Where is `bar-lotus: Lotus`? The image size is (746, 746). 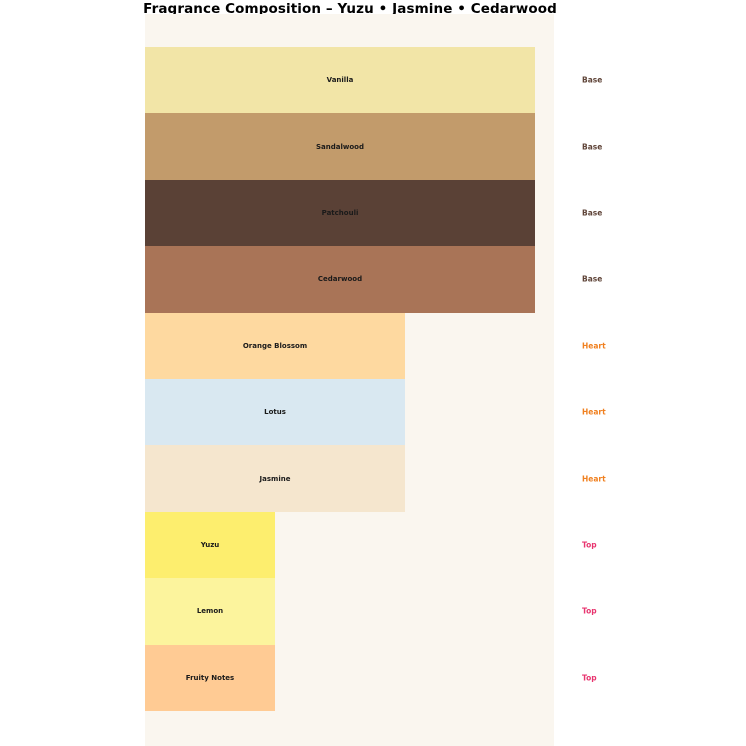
bar-lotus: Lotus is located at coordinates (275, 412).